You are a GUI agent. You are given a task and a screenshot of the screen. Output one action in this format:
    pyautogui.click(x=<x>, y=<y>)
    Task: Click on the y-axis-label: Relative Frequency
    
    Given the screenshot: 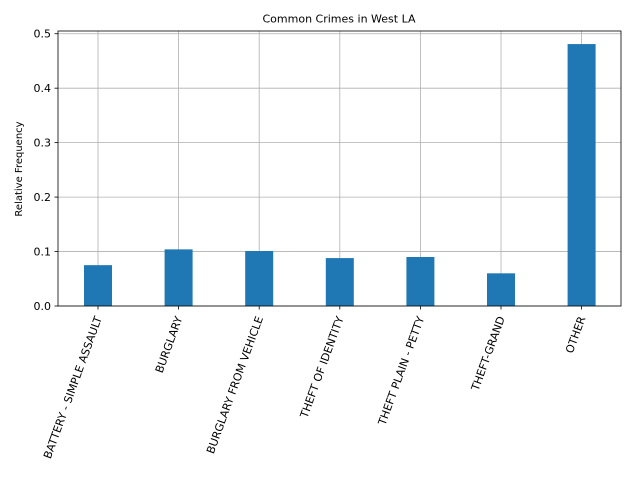 What is the action you would take?
    pyautogui.click(x=19, y=168)
    